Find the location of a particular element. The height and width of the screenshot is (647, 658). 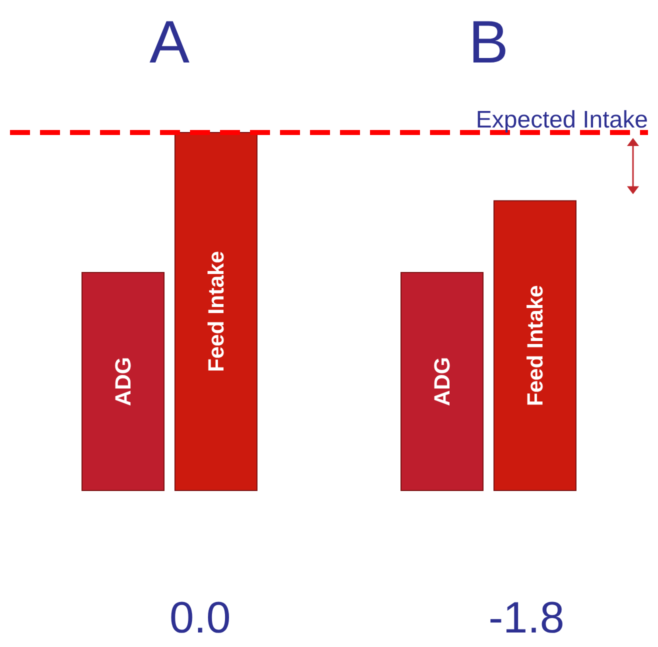

x-tick-label: B is located at coordinates (488, 42).